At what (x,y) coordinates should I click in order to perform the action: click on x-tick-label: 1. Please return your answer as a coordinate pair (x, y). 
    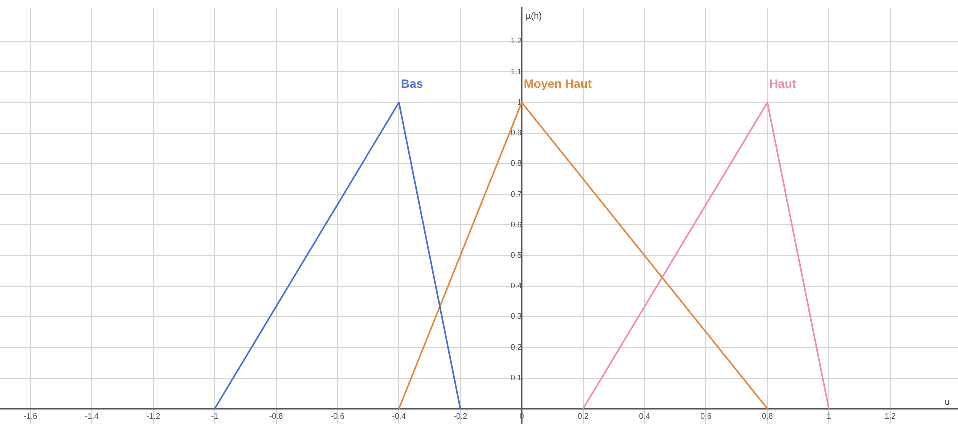
    Looking at the image, I should click on (829, 416).